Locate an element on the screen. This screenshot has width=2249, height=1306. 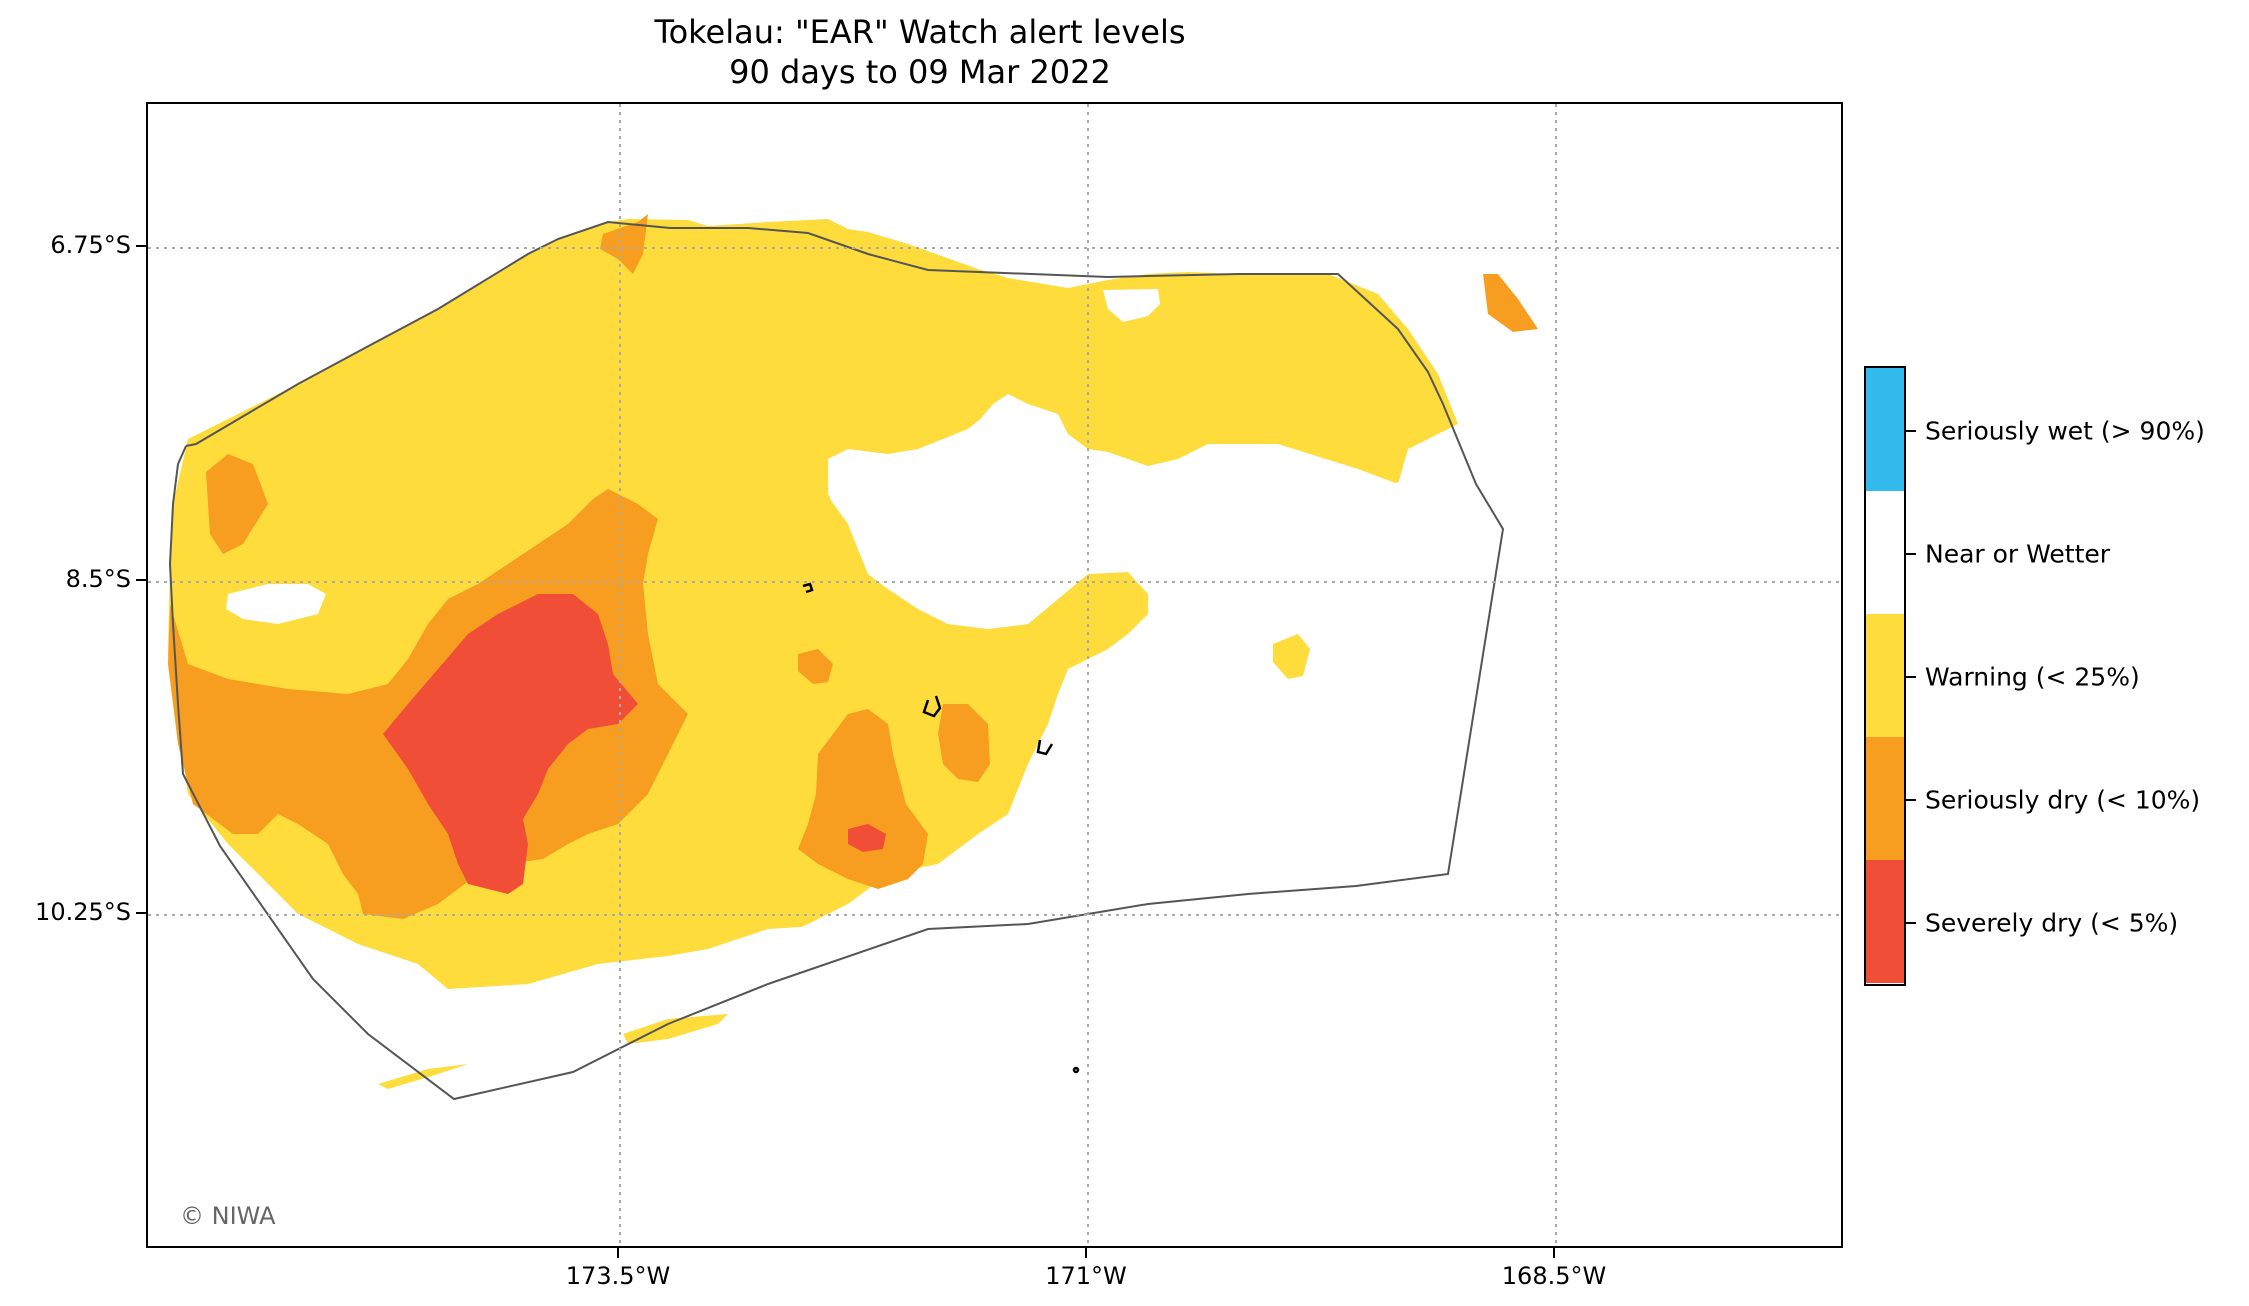
legend-label-near-or-wetter: Near or Wetter is located at coordinates (2018, 554).